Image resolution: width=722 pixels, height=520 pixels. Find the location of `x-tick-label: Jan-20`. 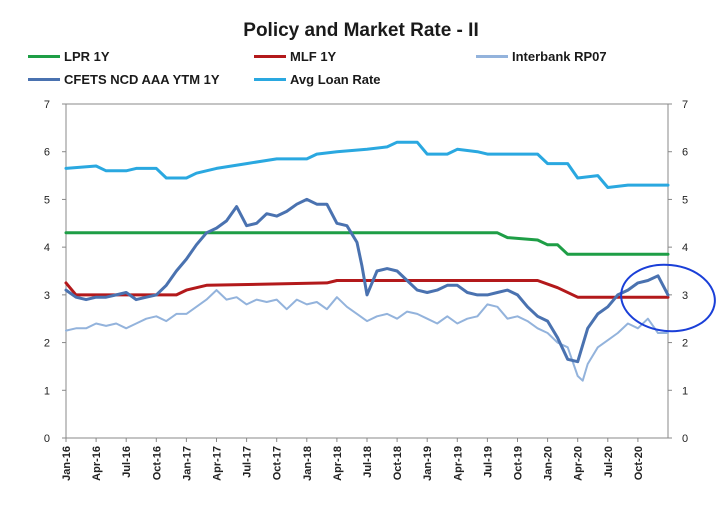

x-tick-label: Jan-20 is located at coordinates (549, 463).